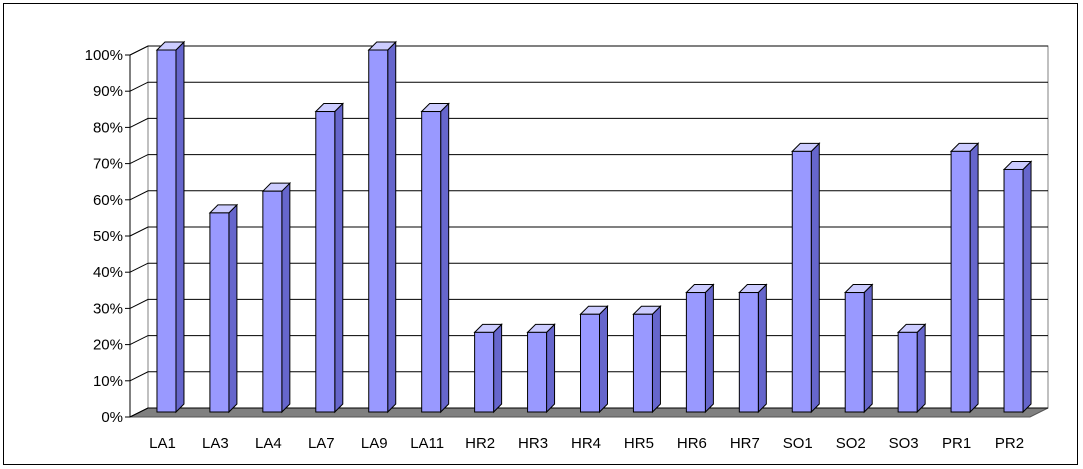 This screenshot has height=469, width=1083. Describe the element at coordinates (745, 443) in the screenshot. I see `x-tick-label: HR7` at that location.